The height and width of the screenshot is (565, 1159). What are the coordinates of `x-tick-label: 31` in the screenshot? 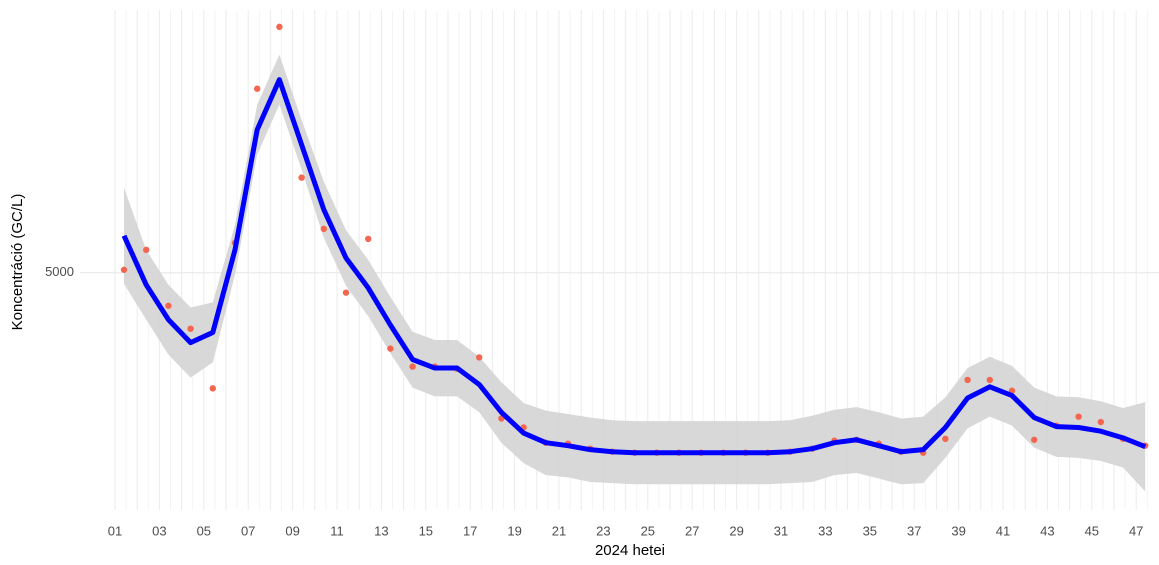 It's located at (781, 530).